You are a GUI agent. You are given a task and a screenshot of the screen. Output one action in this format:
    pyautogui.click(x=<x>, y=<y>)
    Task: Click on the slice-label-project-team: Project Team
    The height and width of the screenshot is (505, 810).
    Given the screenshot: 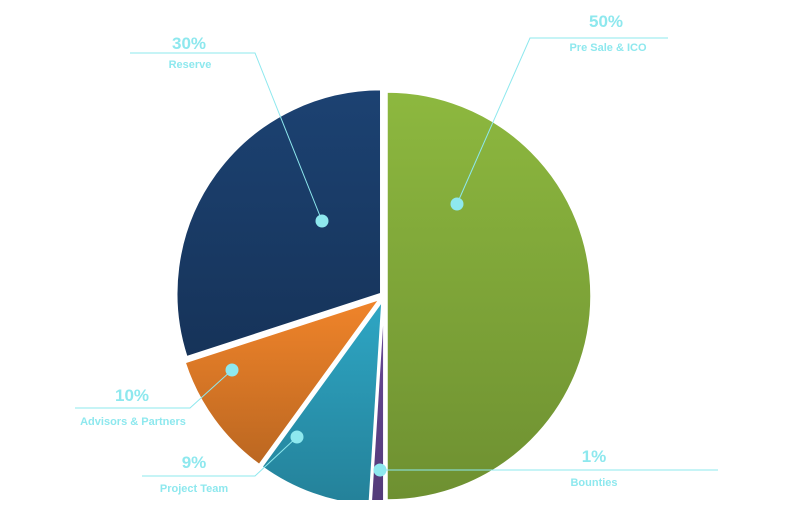 What is the action you would take?
    pyautogui.click(x=194, y=489)
    